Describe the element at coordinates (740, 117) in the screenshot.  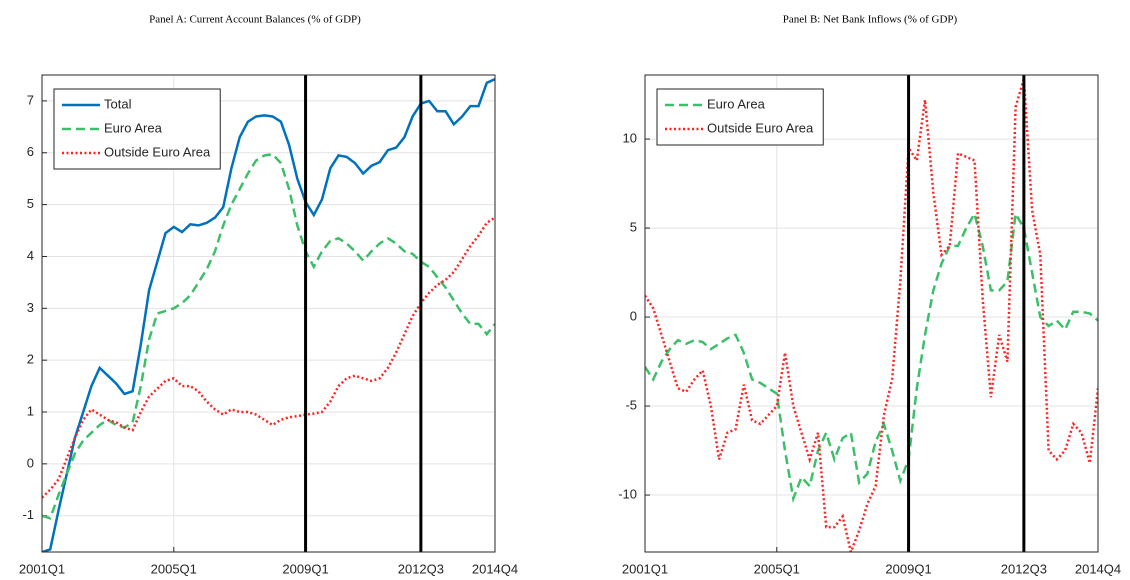
I see `legend-box` at that location.